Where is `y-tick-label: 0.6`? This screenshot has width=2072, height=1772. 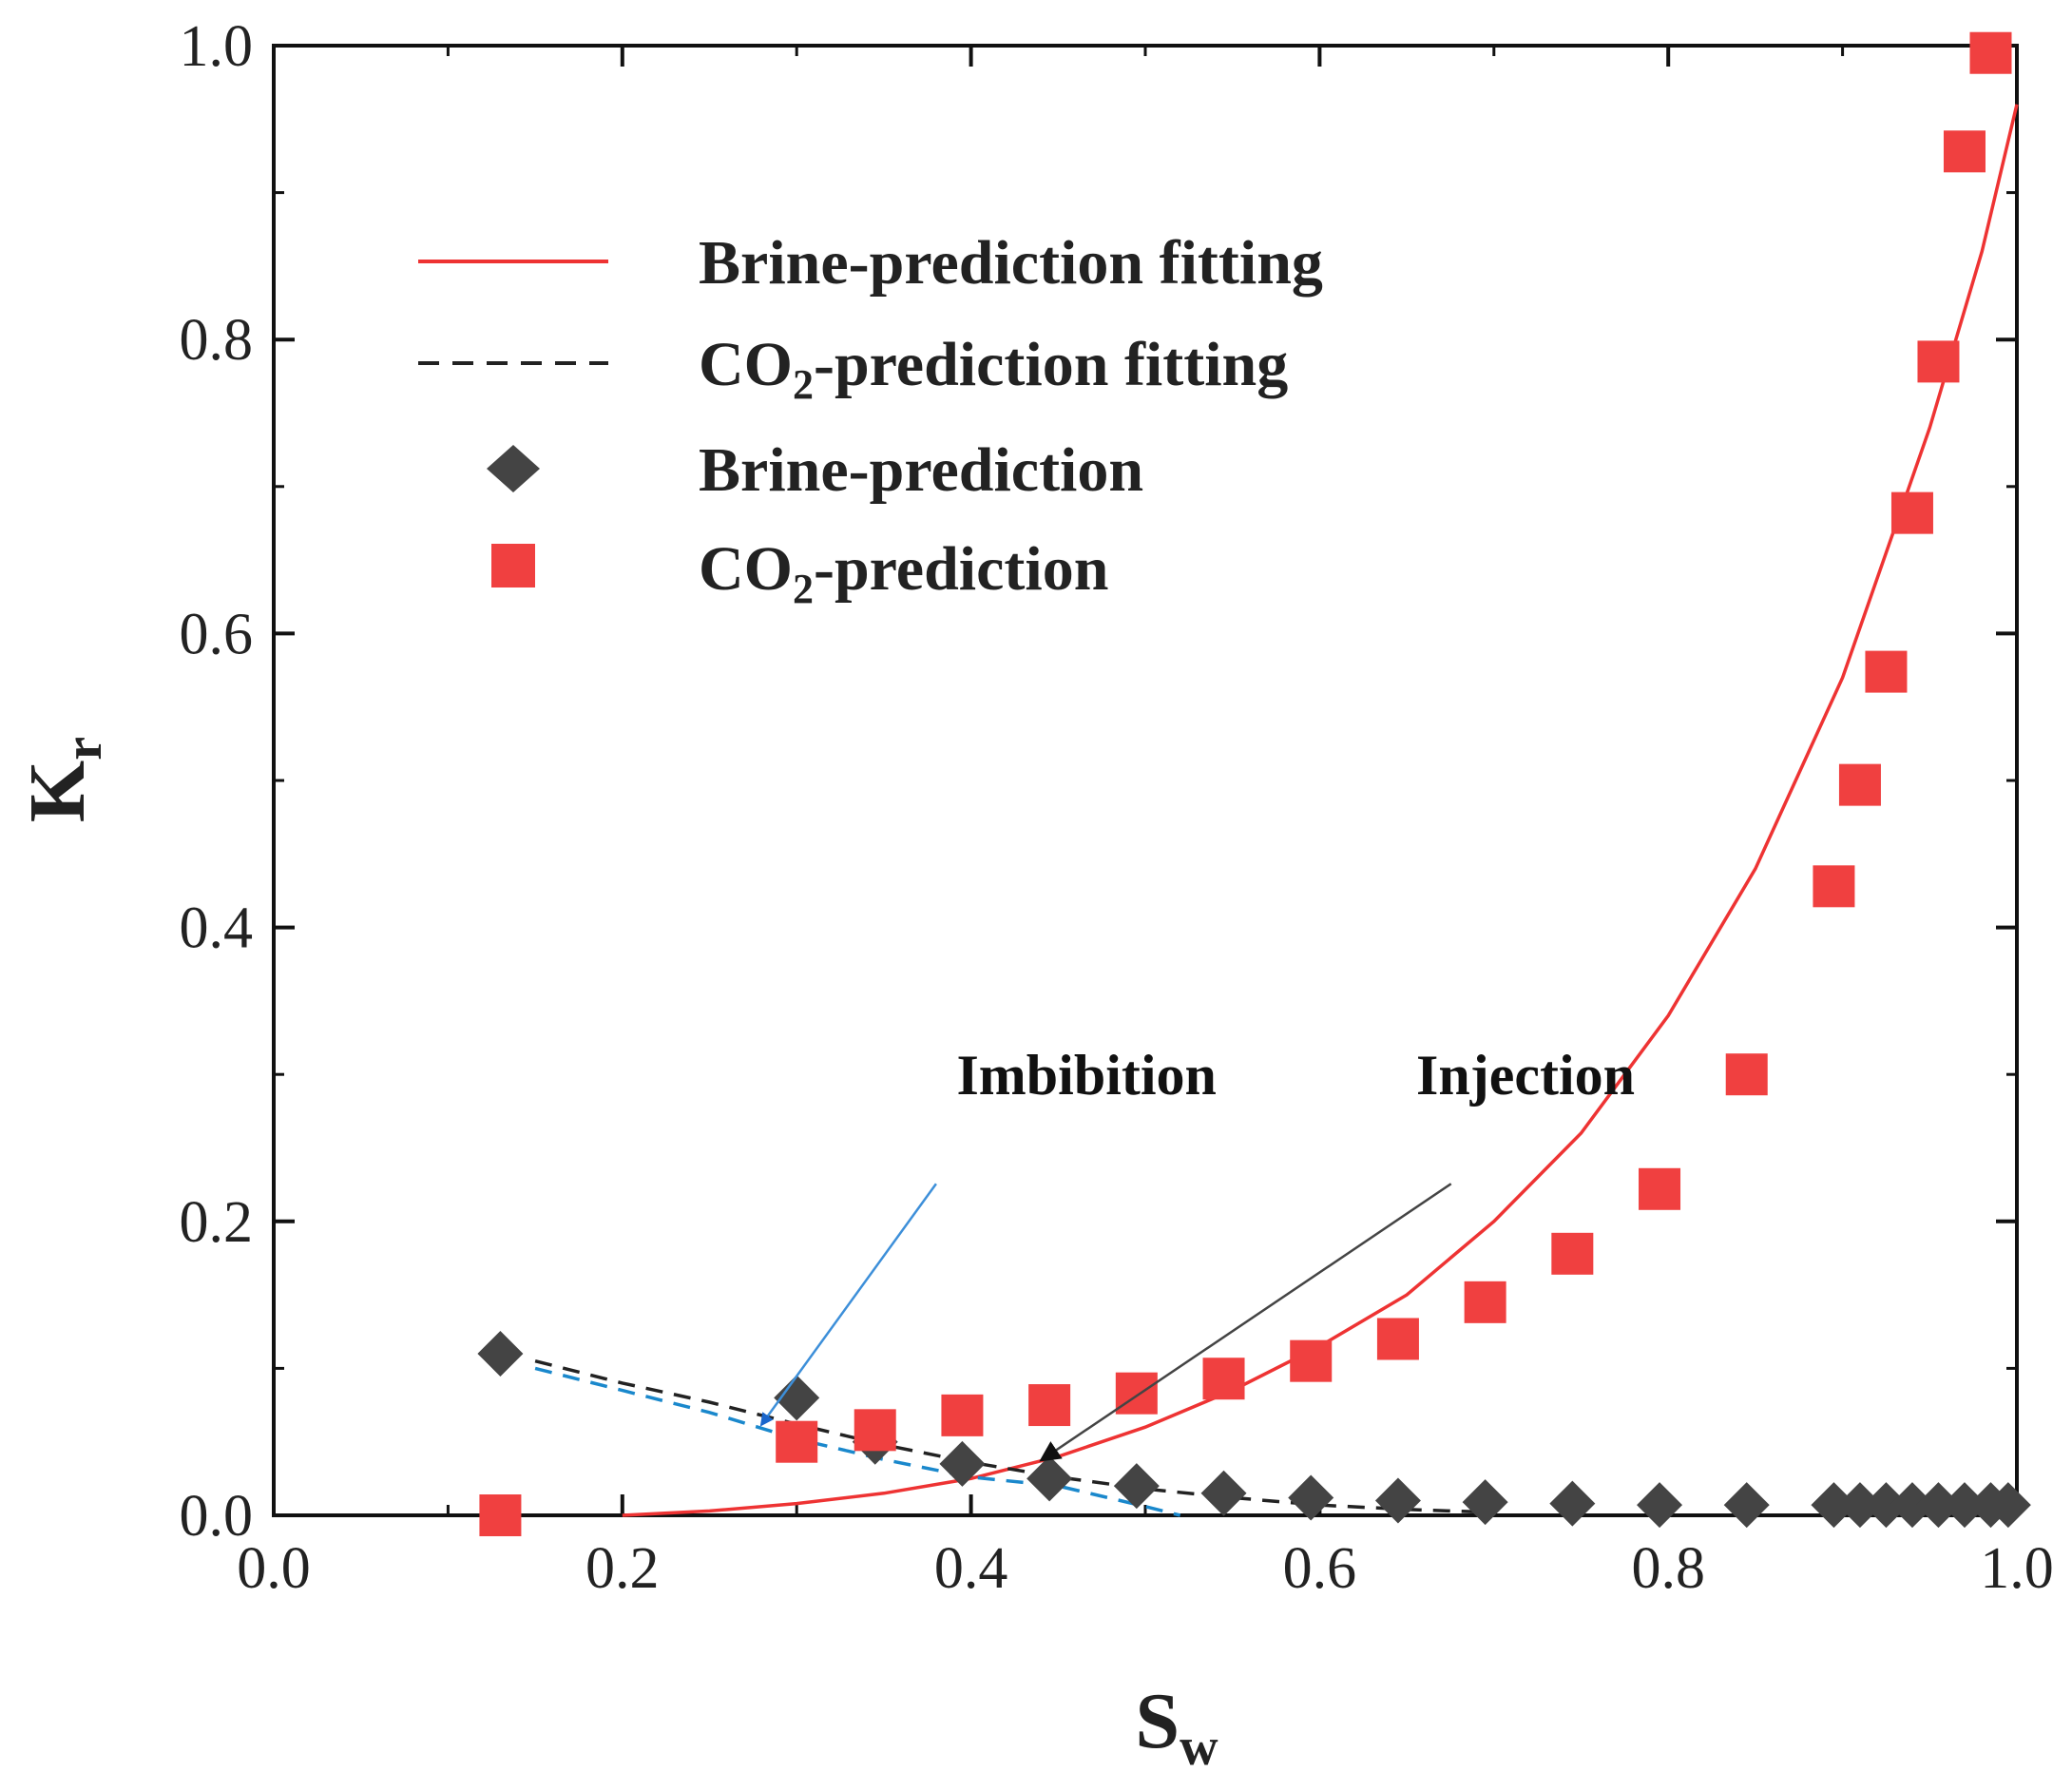
y-tick-label: 0.6 is located at coordinates (217, 634).